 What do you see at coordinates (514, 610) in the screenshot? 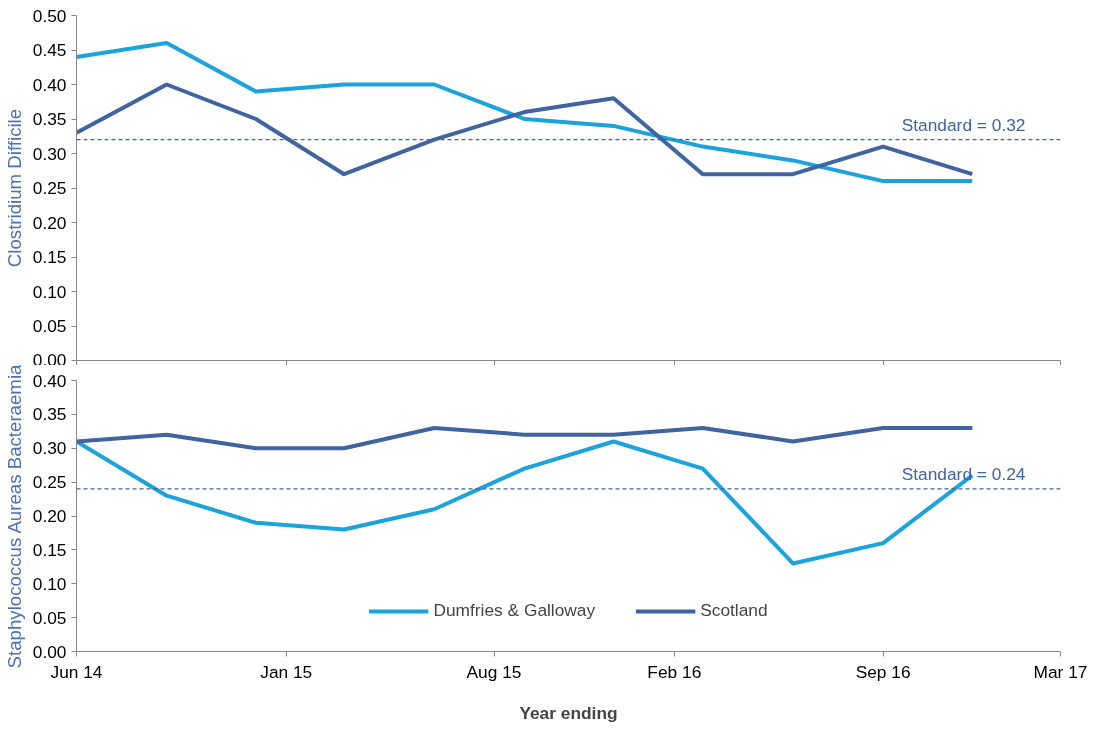
I see `legend-label: Dumfries & Galloway` at bounding box center [514, 610].